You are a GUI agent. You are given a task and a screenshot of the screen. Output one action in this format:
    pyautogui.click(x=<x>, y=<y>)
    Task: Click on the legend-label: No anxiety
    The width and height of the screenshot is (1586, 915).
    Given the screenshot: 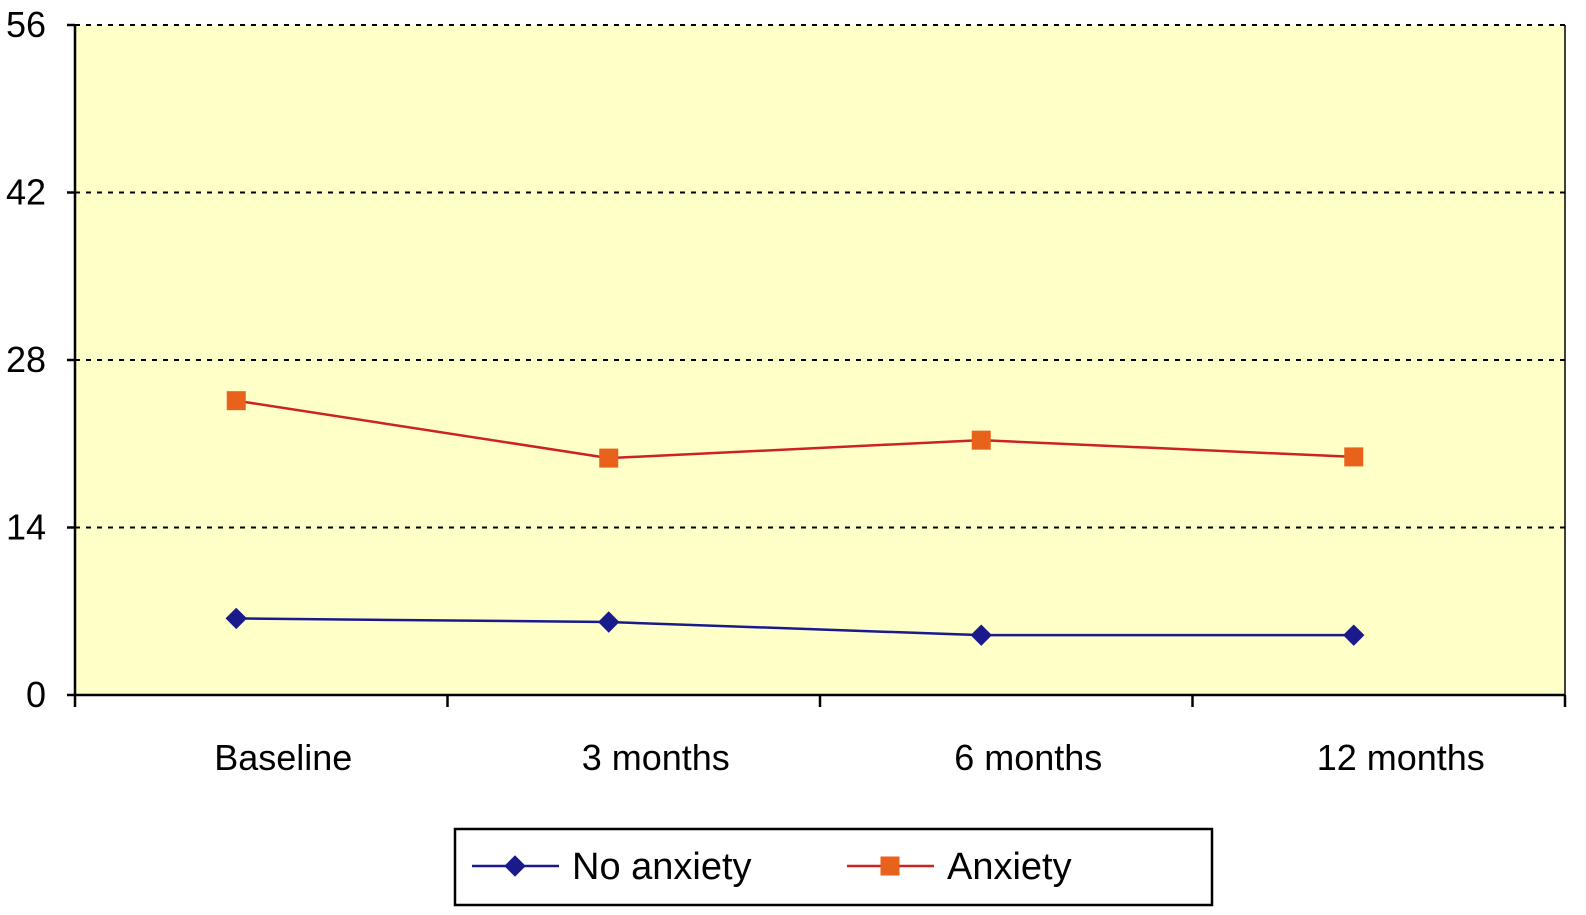 What is the action you would take?
    pyautogui.click(x=662, y=867)
    